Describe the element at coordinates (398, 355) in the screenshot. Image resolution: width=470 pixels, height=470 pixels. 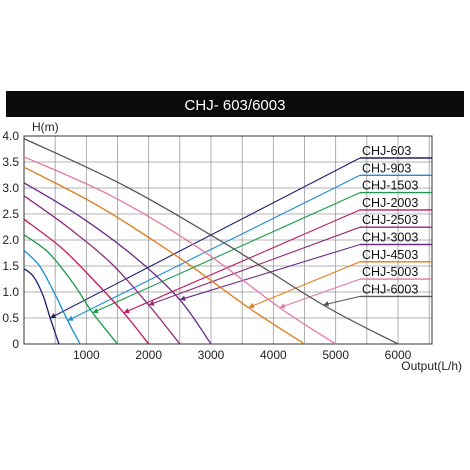
I see `x-tick-label: 6000` at that location.